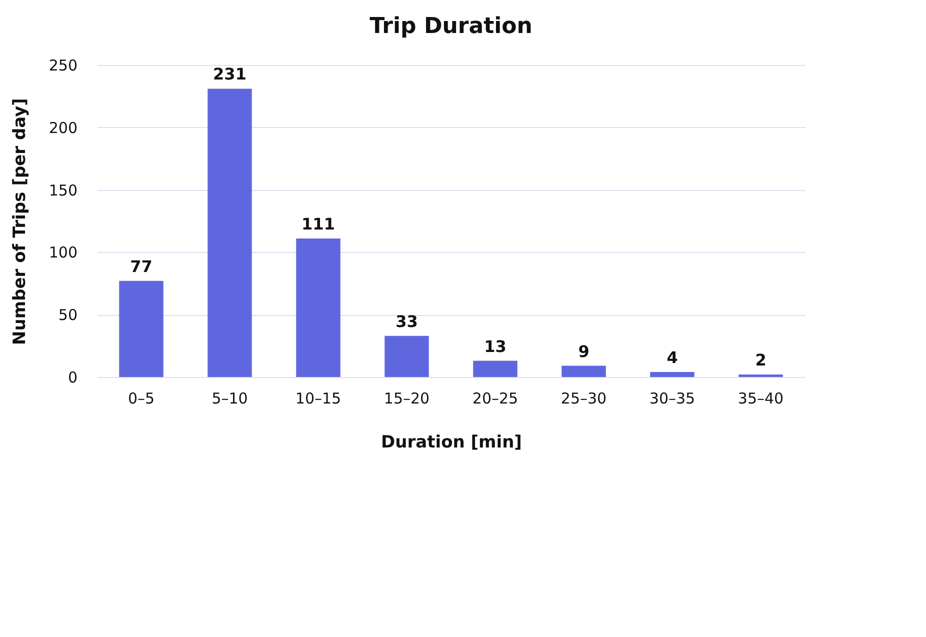  What do you see at coordinates (73, 377) in the screenshot?
I see `y-tick-label: 0` at bounding box center [73, 377].